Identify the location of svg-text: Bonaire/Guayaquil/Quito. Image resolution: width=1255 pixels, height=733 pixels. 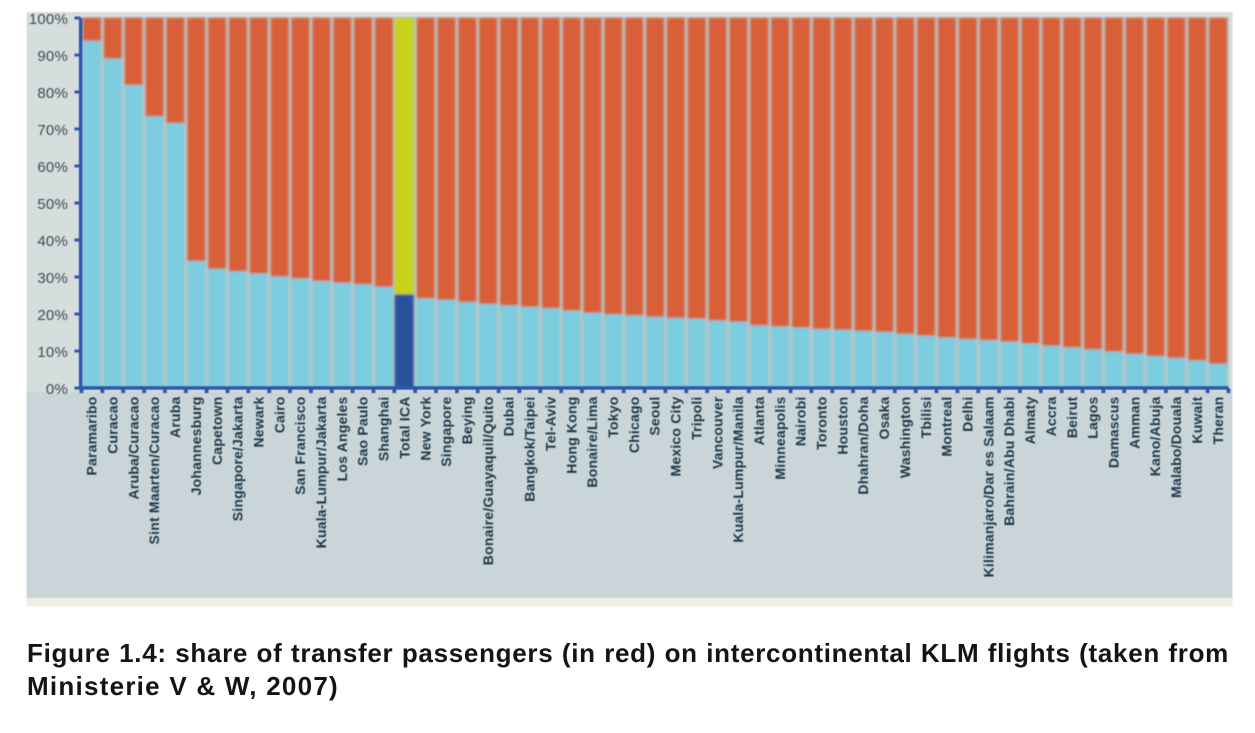
(488, 481).